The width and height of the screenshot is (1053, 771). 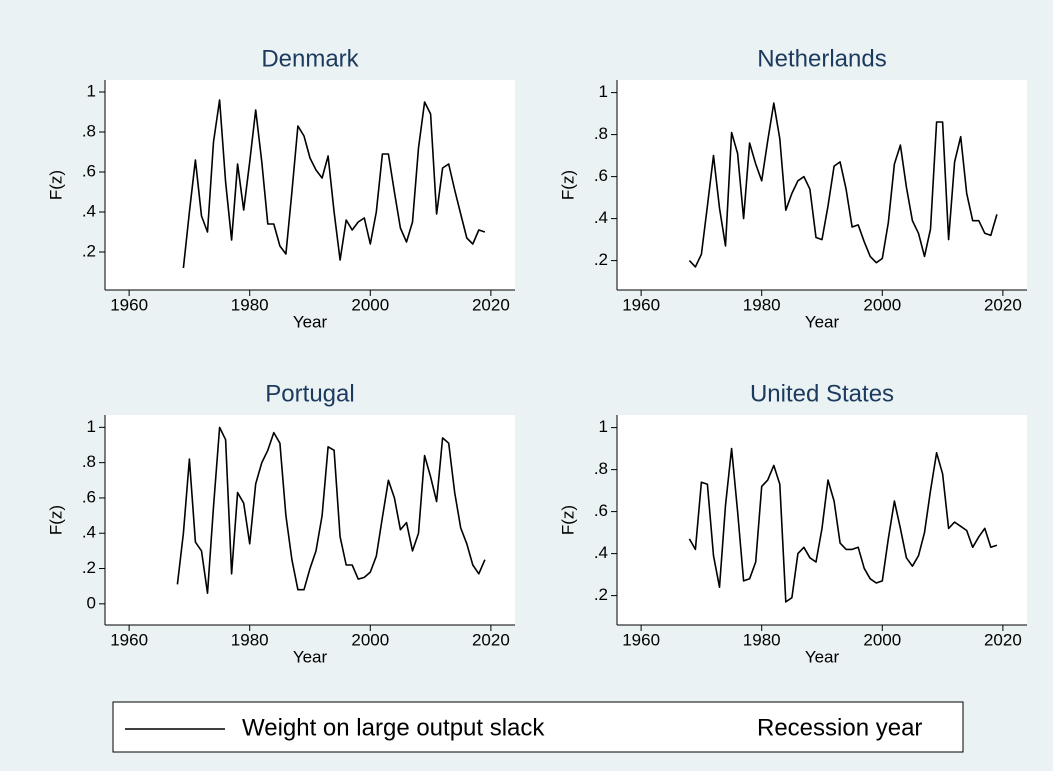 I want to click on legend-label: Recession year, so click(x=839, y=727).